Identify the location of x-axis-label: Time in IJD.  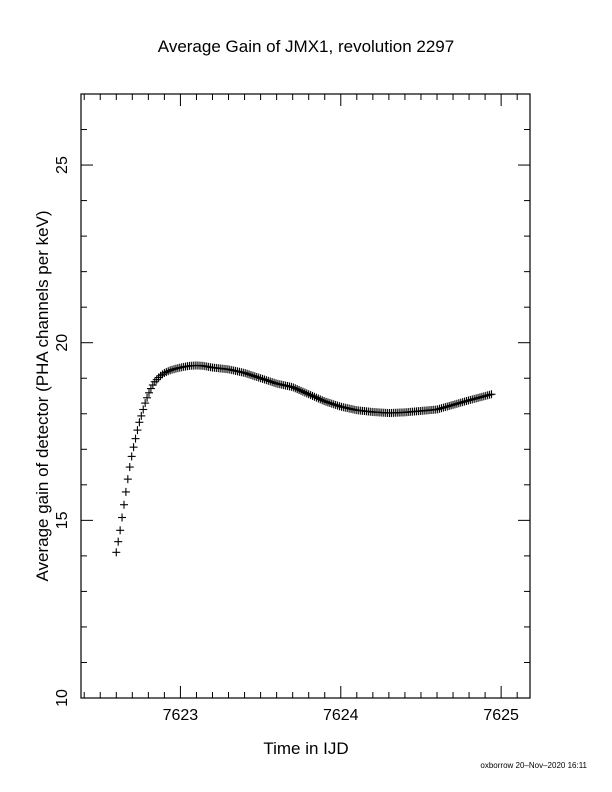
(305, 748).